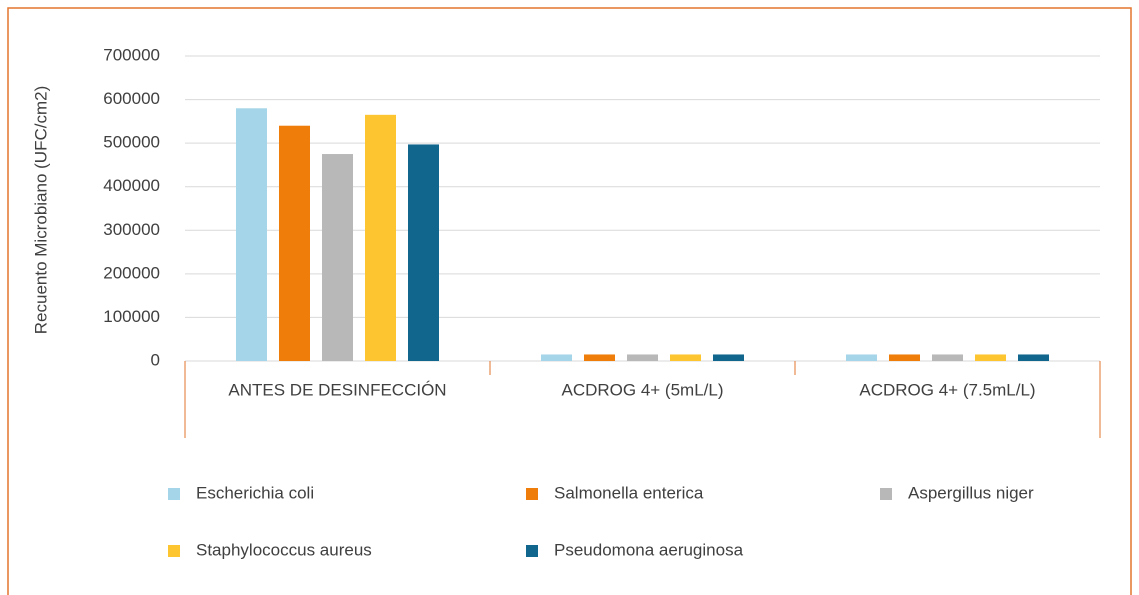 This screenshot has width=1139, height=595. What do you see at coordinates (131, 142) in the screenshot?
I see `y-tick-label: 500000` at bounding box center [131, 142].